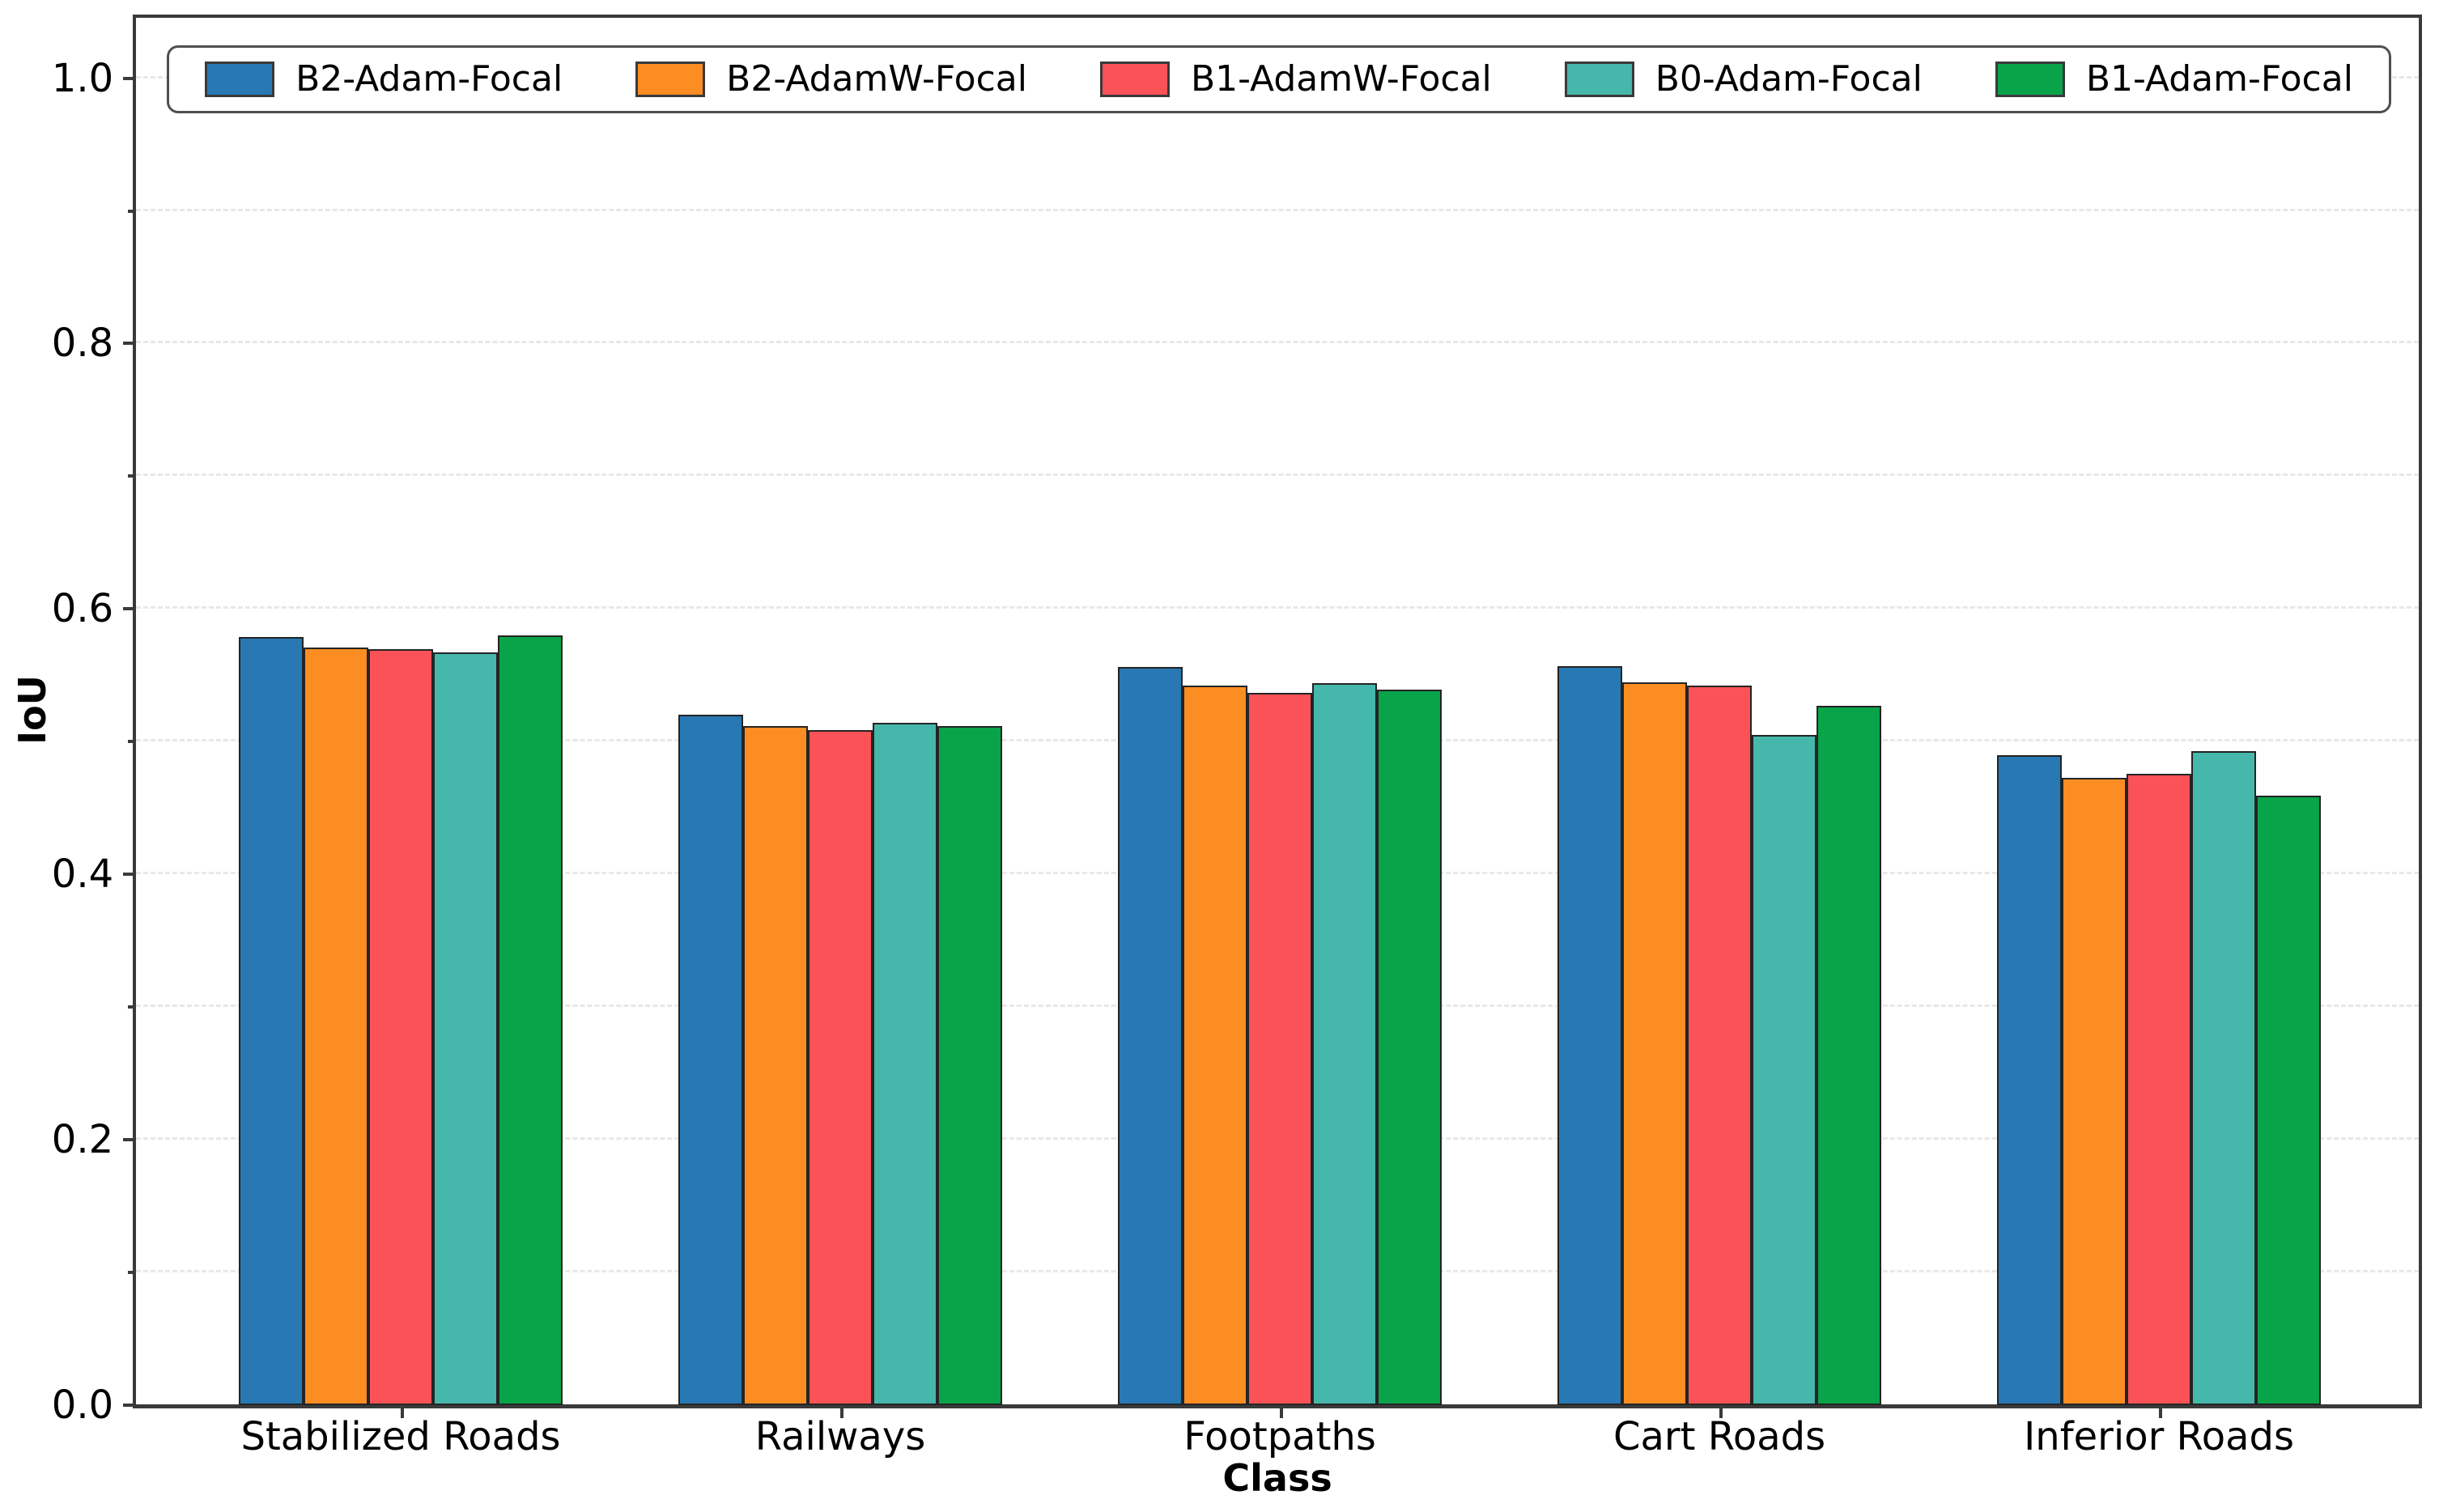  I want to click on legend-label: B2-AdamW-Focal, so click(876, 79).